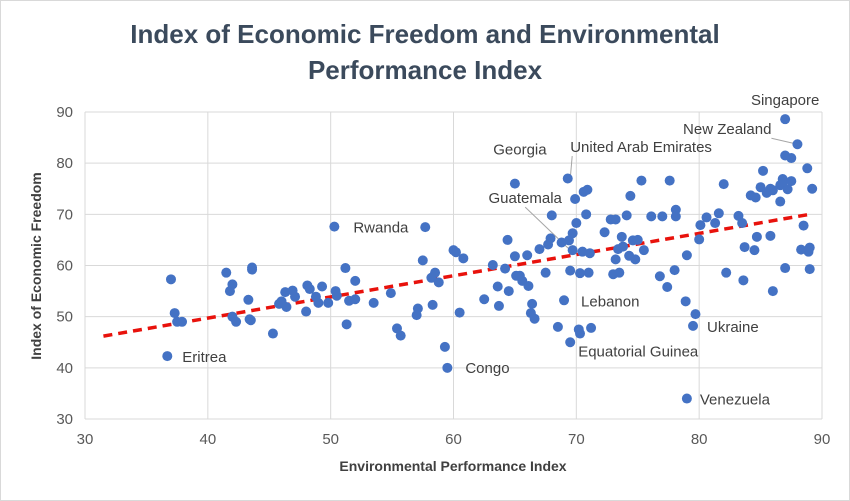  Describe the element at coordinates (699, 439) in the screenshot. I see `x-tick-label: 80` at that location.